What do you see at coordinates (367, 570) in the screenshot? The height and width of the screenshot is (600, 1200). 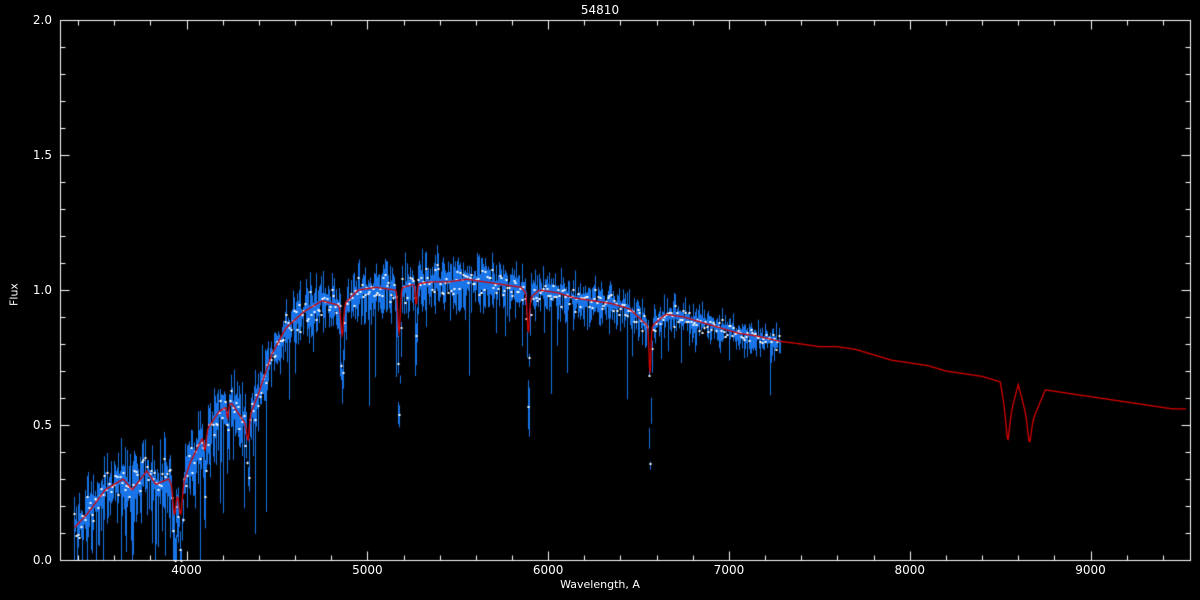 I see `x-tick-label-5000: 5000` at bounding box center [367, 570].